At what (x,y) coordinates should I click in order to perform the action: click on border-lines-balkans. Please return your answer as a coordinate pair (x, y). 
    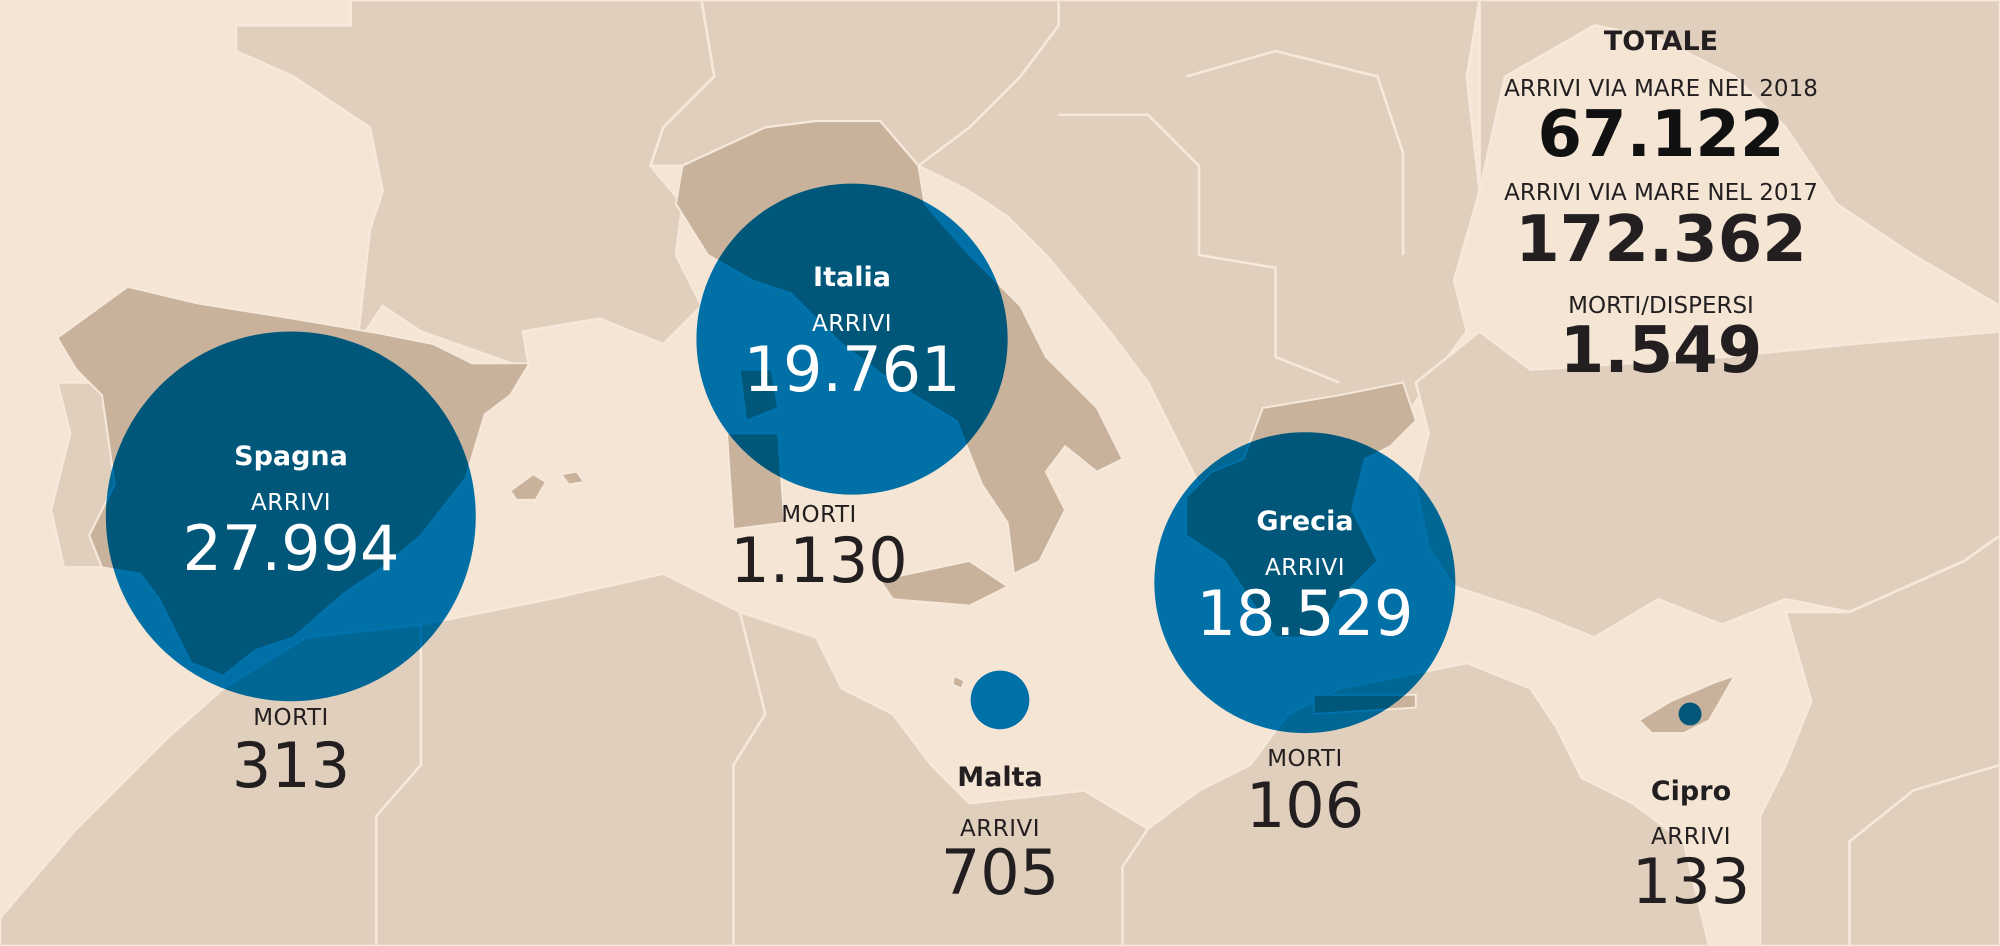
    Looking at the image, I should click on (1199, 248).